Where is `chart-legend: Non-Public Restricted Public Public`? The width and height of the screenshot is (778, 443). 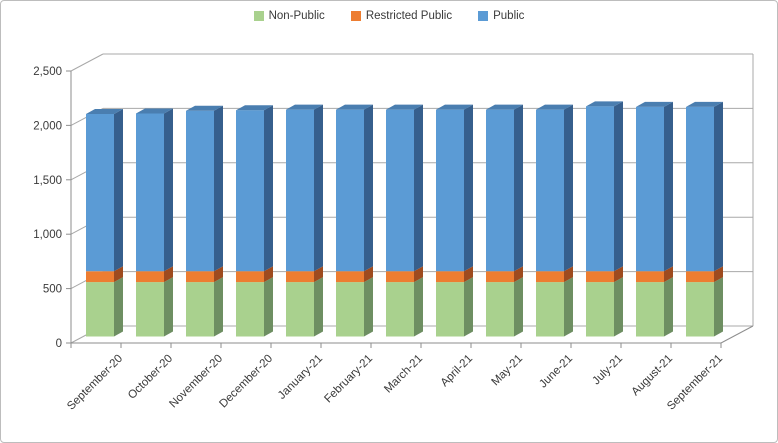 chart-legend: Non-Public Restricted Public Public is located at coordinates (389, 16).